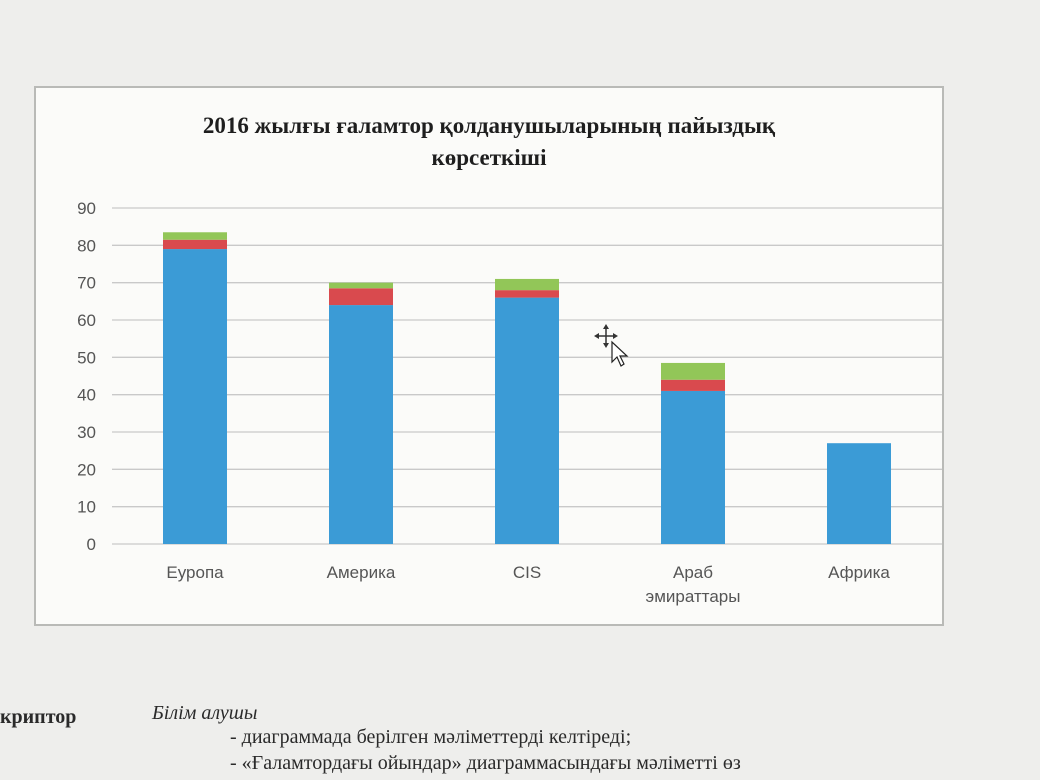 The height and width of the screenshot is (780, 1040). Describe the element at coordinates (195, 572) in the screenshot. I see `category-label: Еуропа` at that location.